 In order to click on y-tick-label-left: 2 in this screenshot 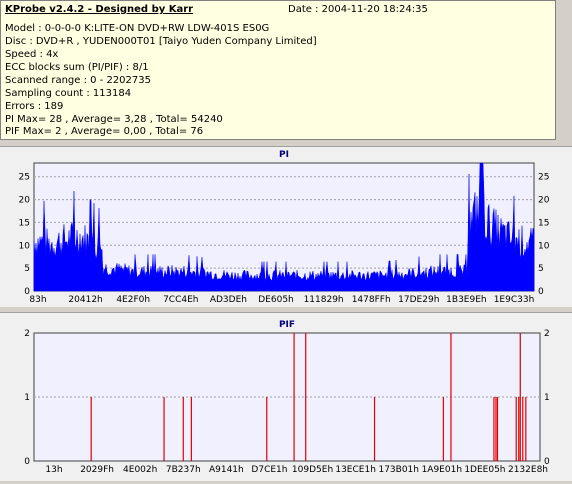, I will do `click(27, 334)`.